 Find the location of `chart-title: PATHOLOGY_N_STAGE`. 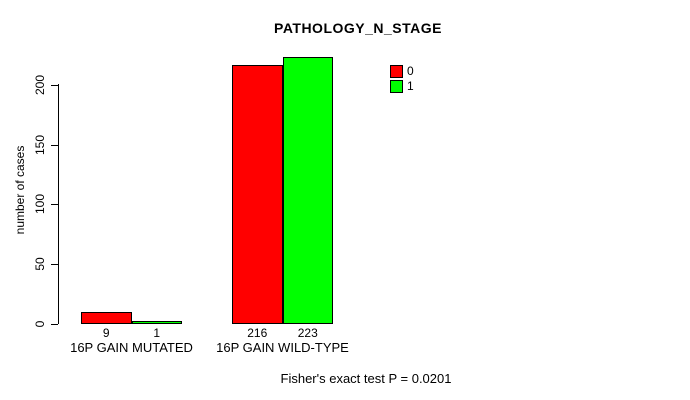

chart-title: PATHOLOGY_N_STAGE is located at coordinates (358, 28).